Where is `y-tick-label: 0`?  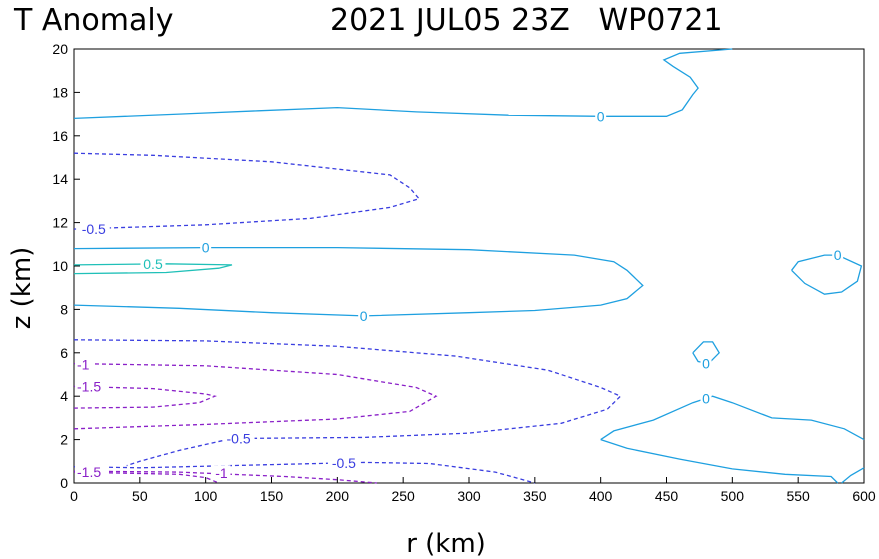 y-tick-label: 0 is located at coordinates (64, 483).